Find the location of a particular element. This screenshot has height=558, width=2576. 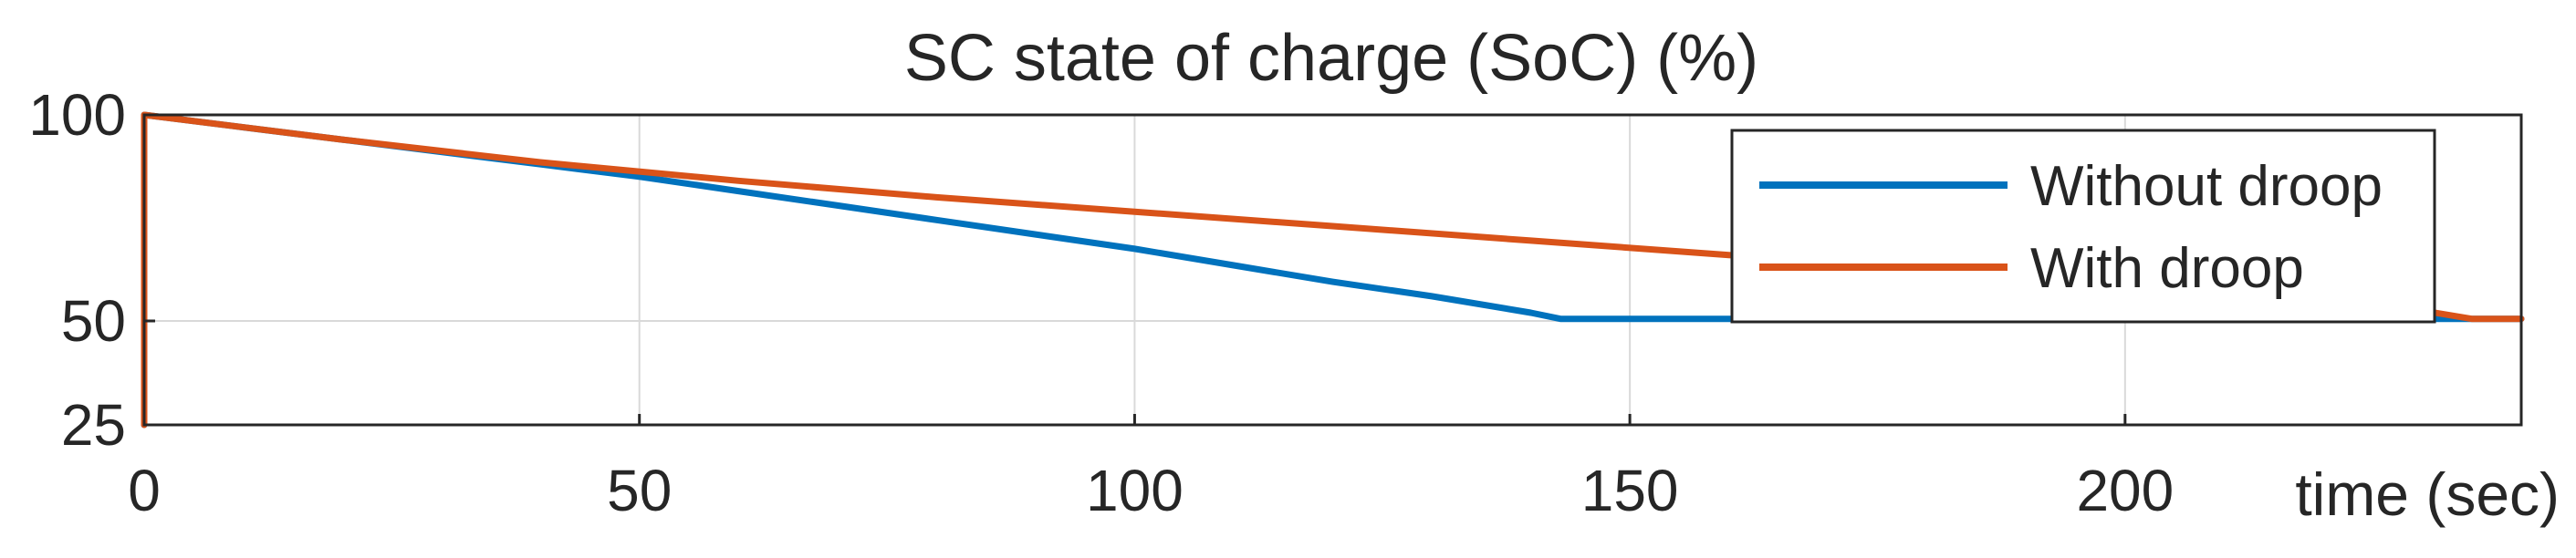

legend: Without droop With droop is located at coordinates (2083, 226).